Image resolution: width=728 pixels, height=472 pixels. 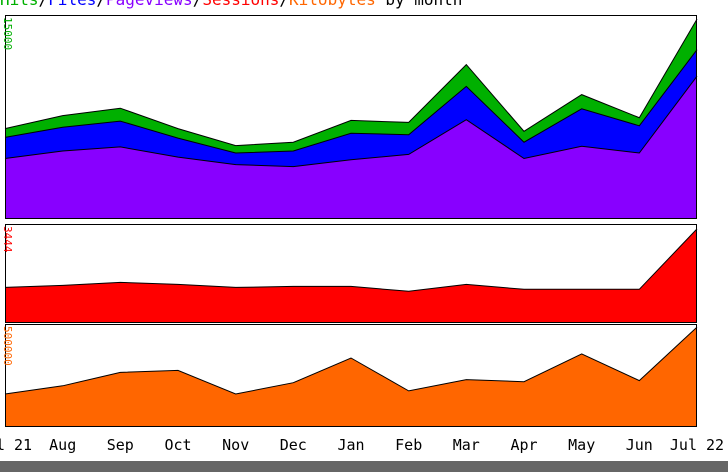 I want to click on chart-title-part: Kilobytes, so click(x=332, y=4).